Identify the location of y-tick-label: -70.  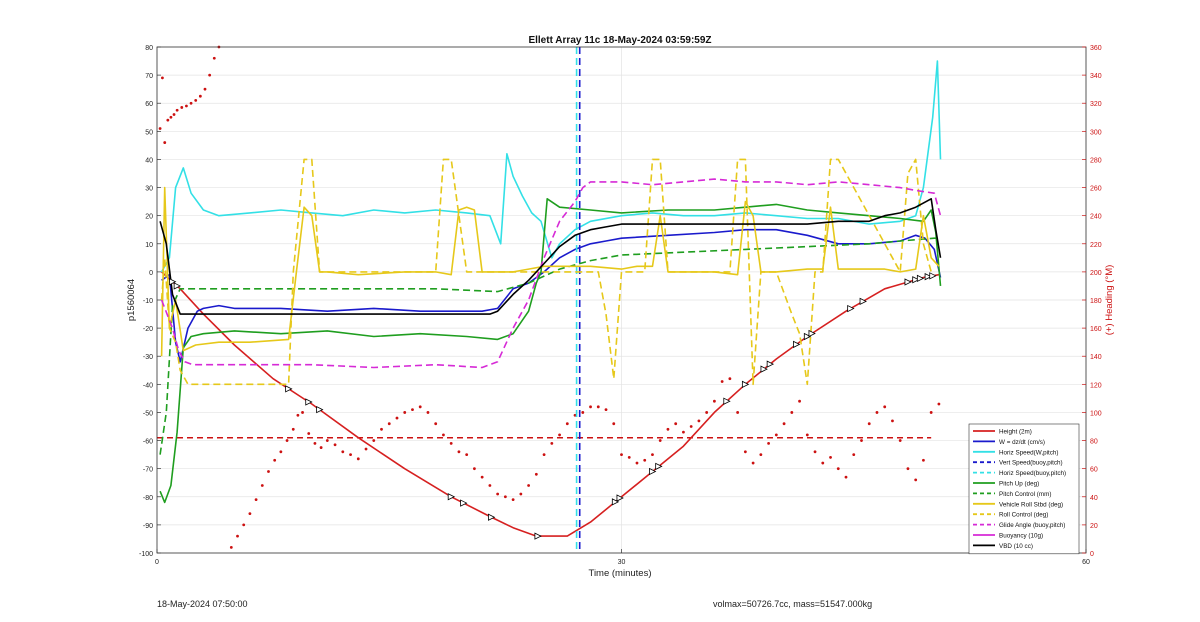
(148, 470).